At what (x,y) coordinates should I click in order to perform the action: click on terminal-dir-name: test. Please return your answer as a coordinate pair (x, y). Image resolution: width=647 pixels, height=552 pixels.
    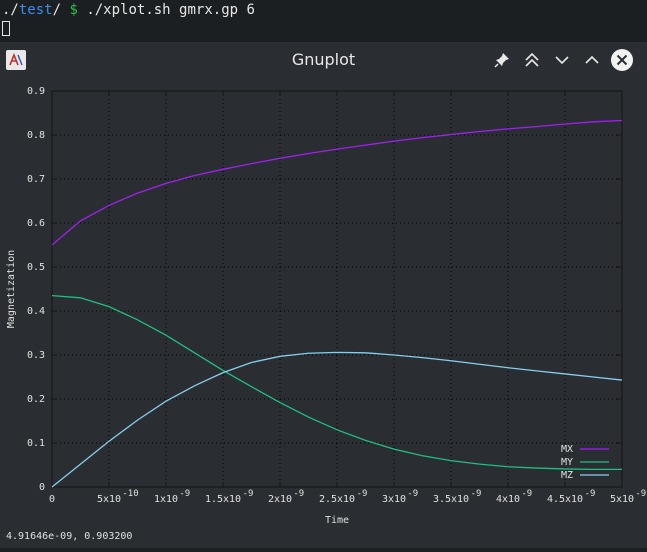
    Looking at the image, I should click on (35, 10).